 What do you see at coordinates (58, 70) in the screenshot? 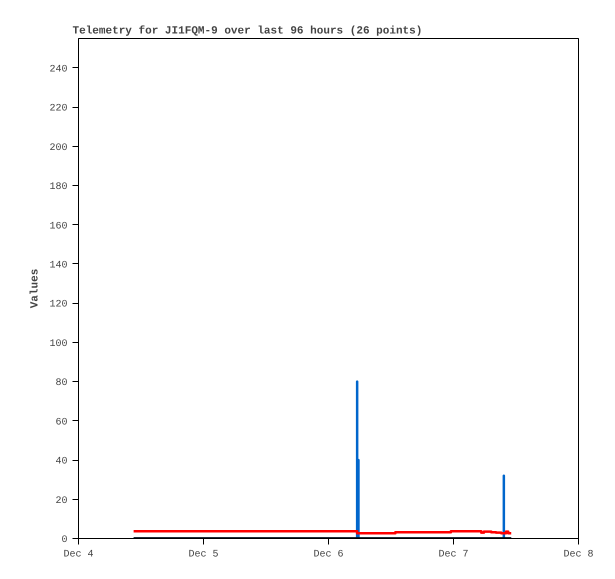
I see `y-tick-label: 240` at bounding box center [58, 70].